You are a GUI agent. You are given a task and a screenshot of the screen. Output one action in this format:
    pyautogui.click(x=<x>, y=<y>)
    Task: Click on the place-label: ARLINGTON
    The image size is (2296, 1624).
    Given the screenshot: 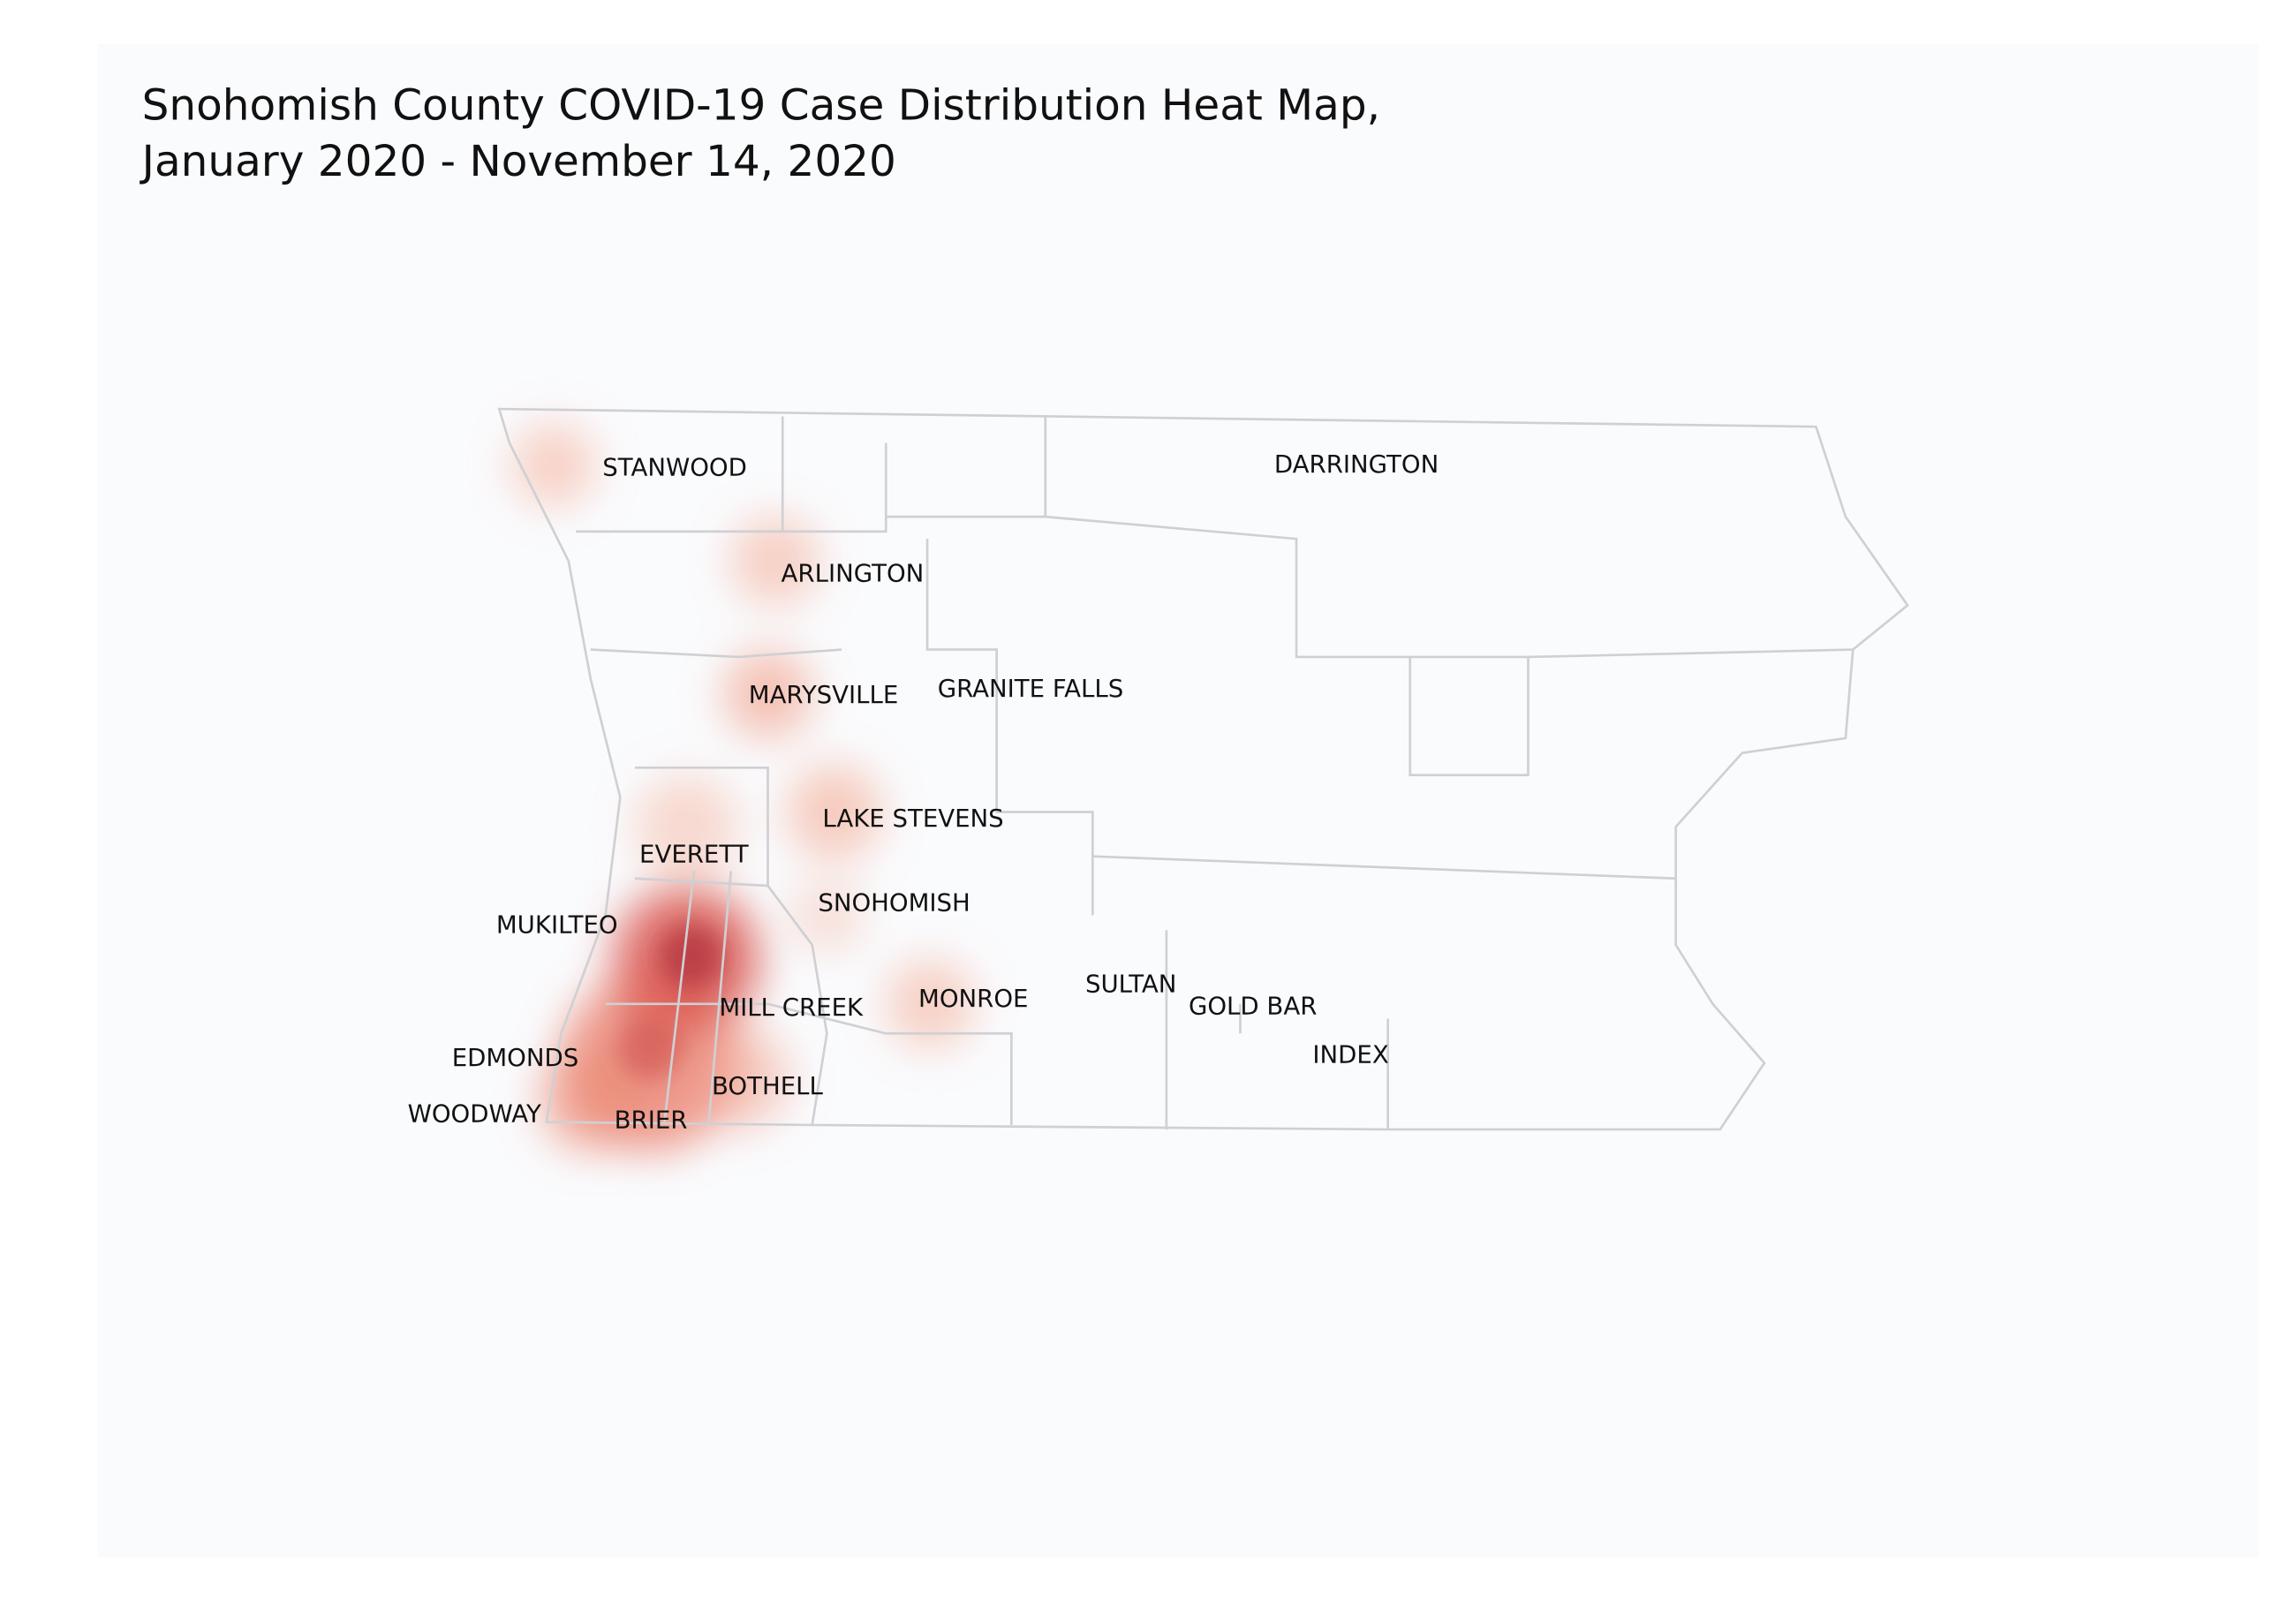 What is the action you would take?
    pyautogui.click(x=853, y=573)
    